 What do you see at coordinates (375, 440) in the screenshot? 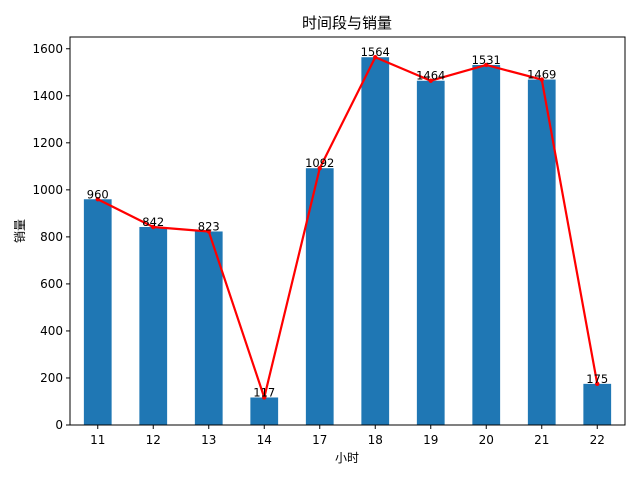
I see `x-tick-label-18: 18` at bounding box center [375, 440].